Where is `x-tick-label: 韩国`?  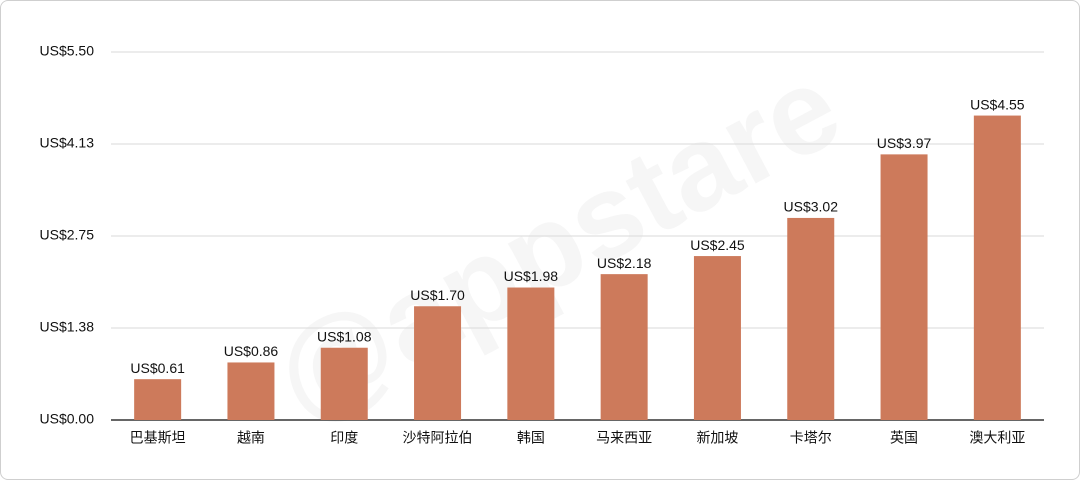 x-tick-label: 韩国 is located at coordinates (531, 438).